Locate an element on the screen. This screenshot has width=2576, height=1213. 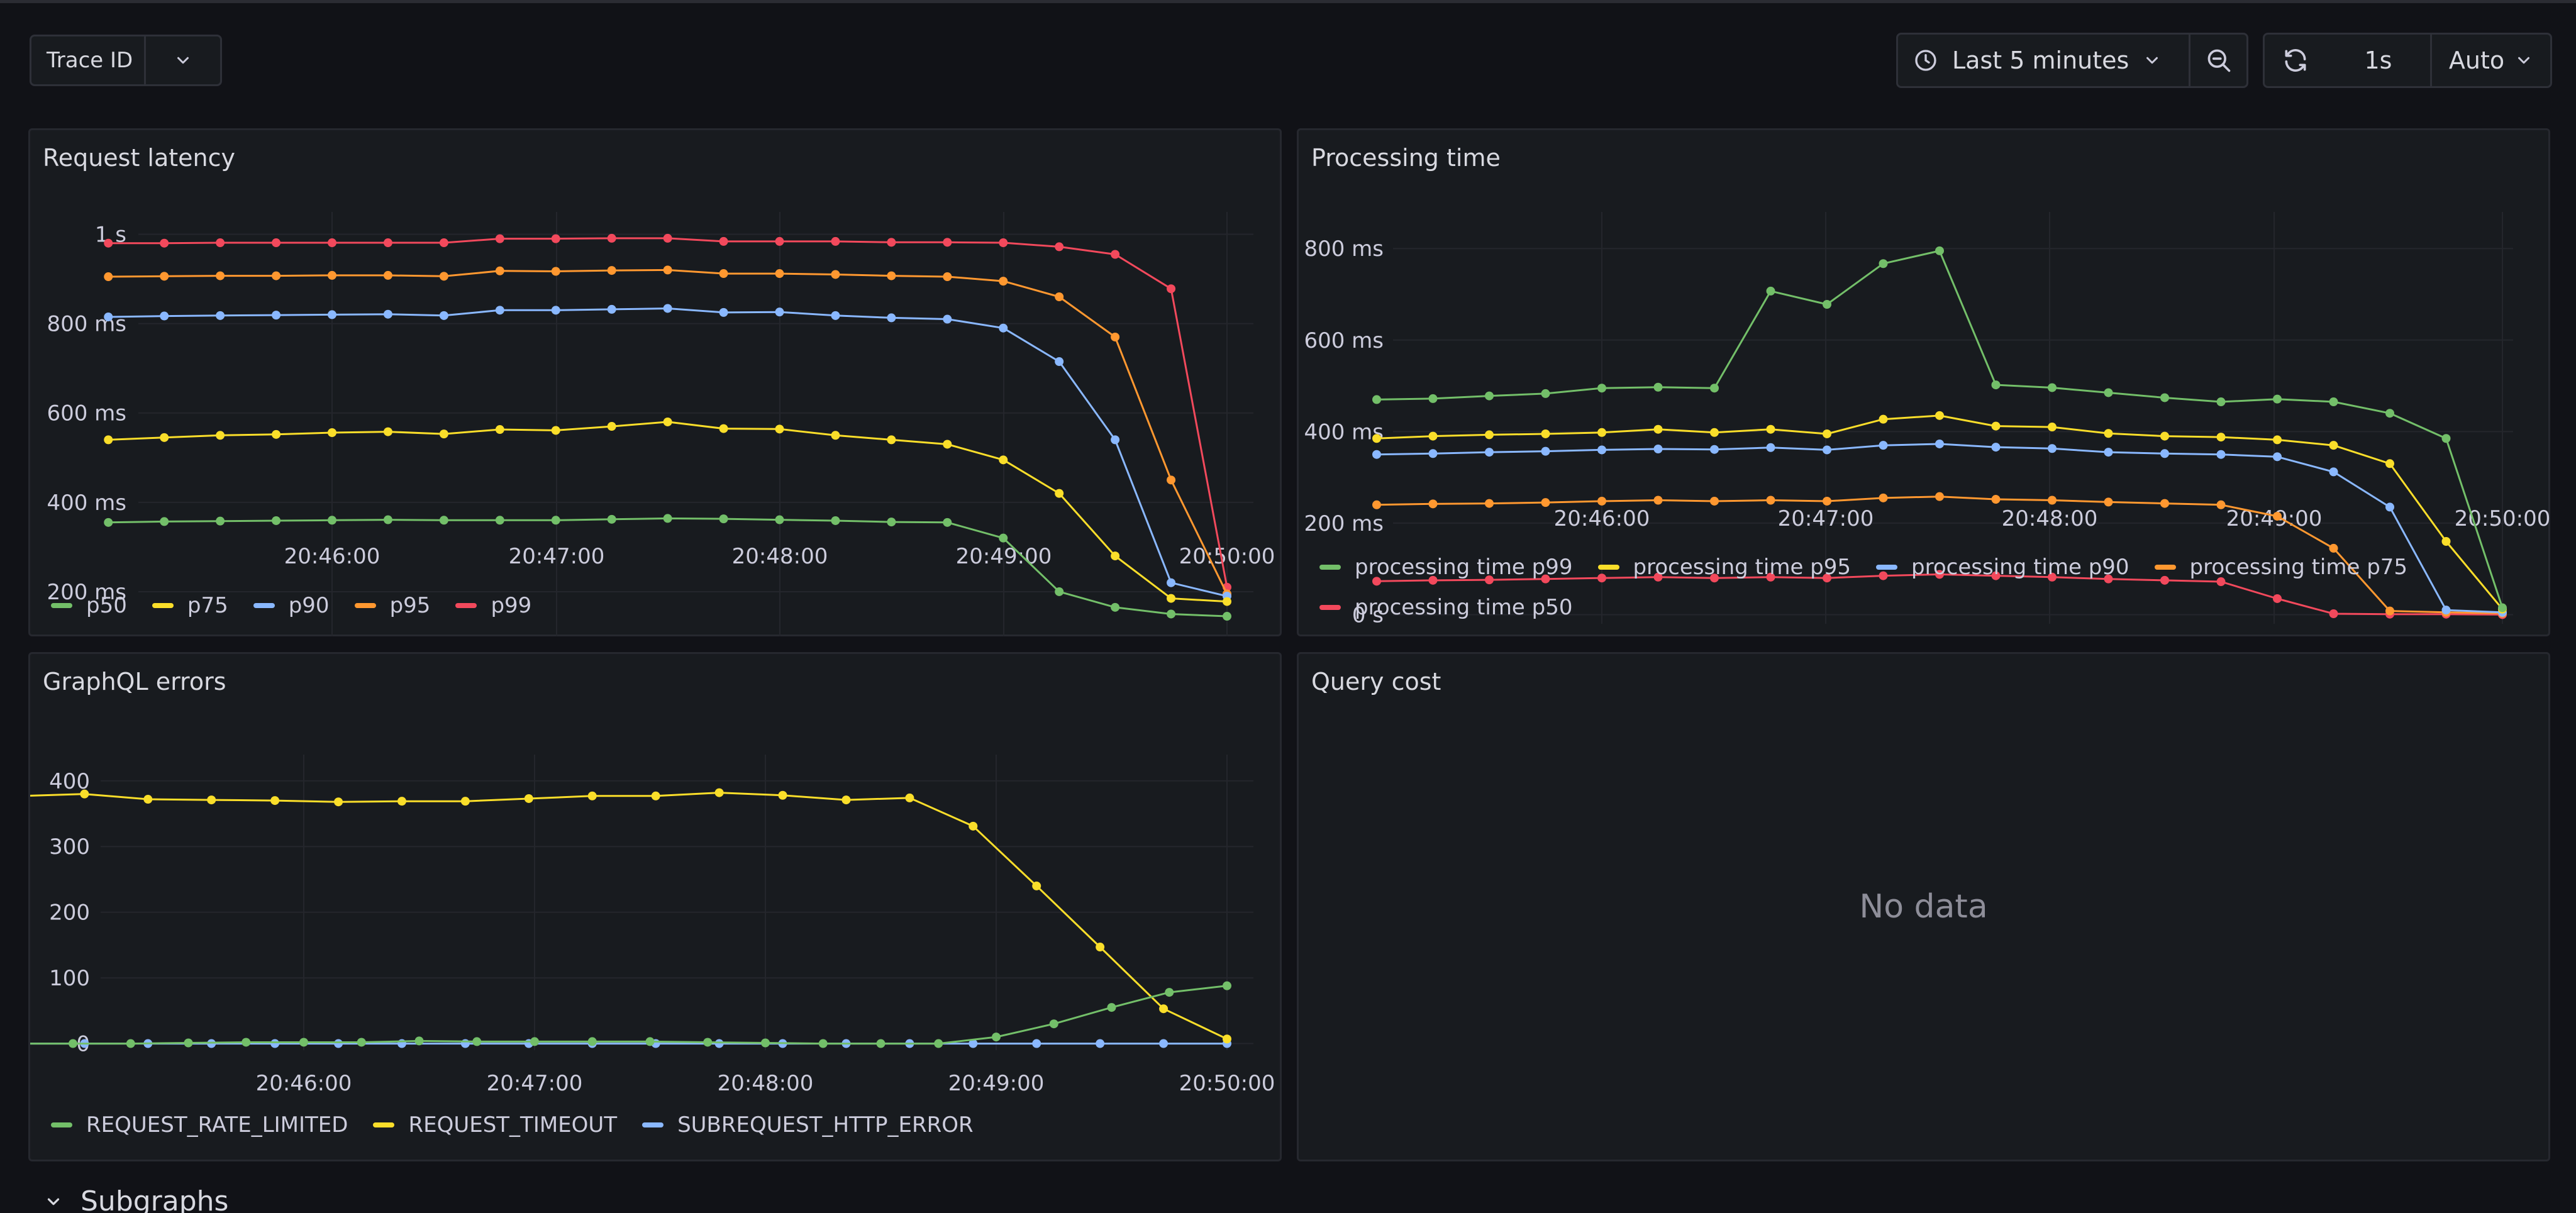
legend-label: processing time p90 is located at coordinates (2020, 567).